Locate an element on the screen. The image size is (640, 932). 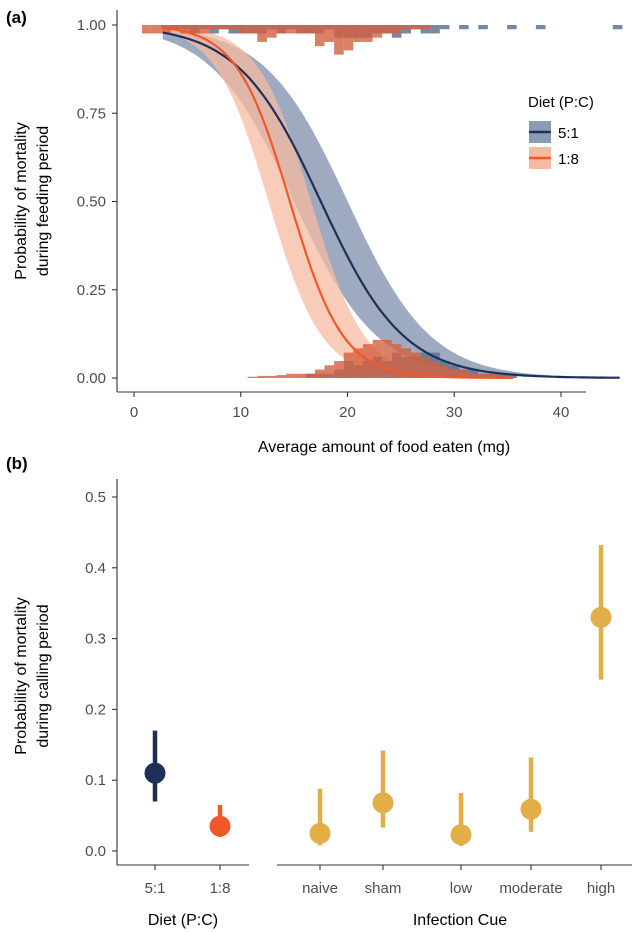
legend: Diet (P:C) 5:1 1:8 is located at coordinates (561, 131).